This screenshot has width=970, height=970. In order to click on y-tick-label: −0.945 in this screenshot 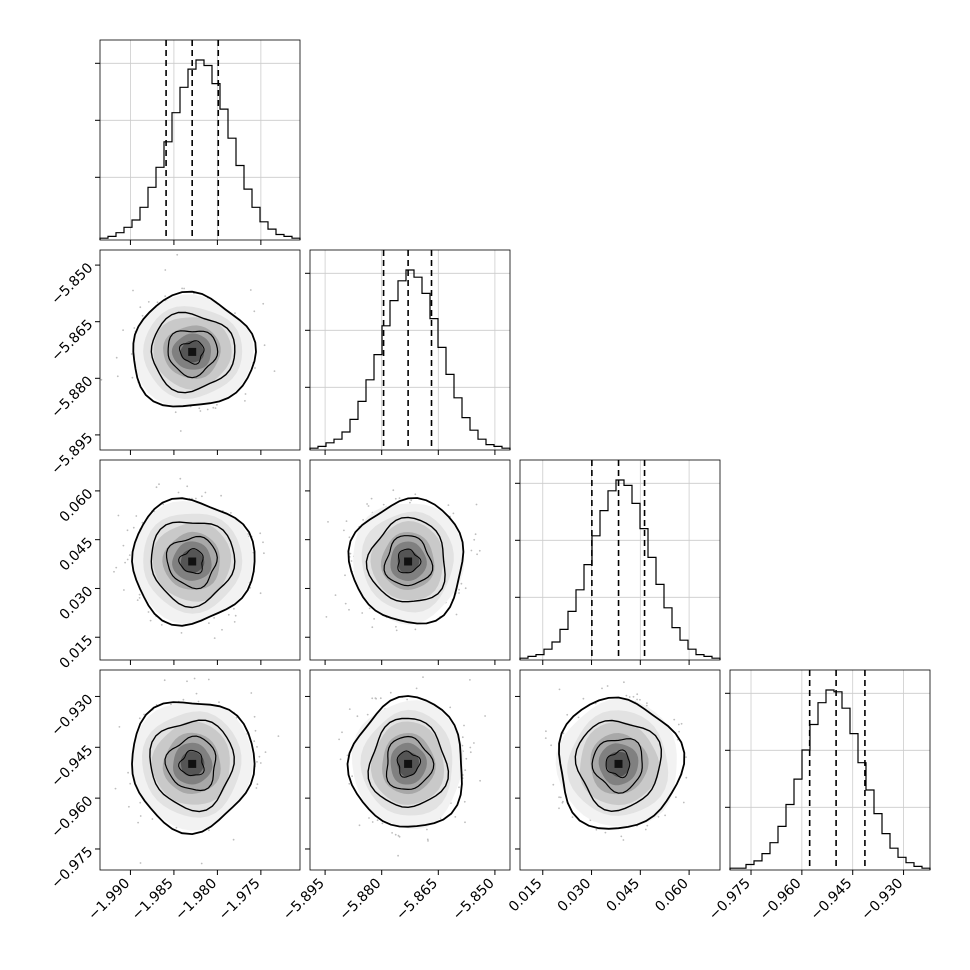, I will do `click(72, 766)`.